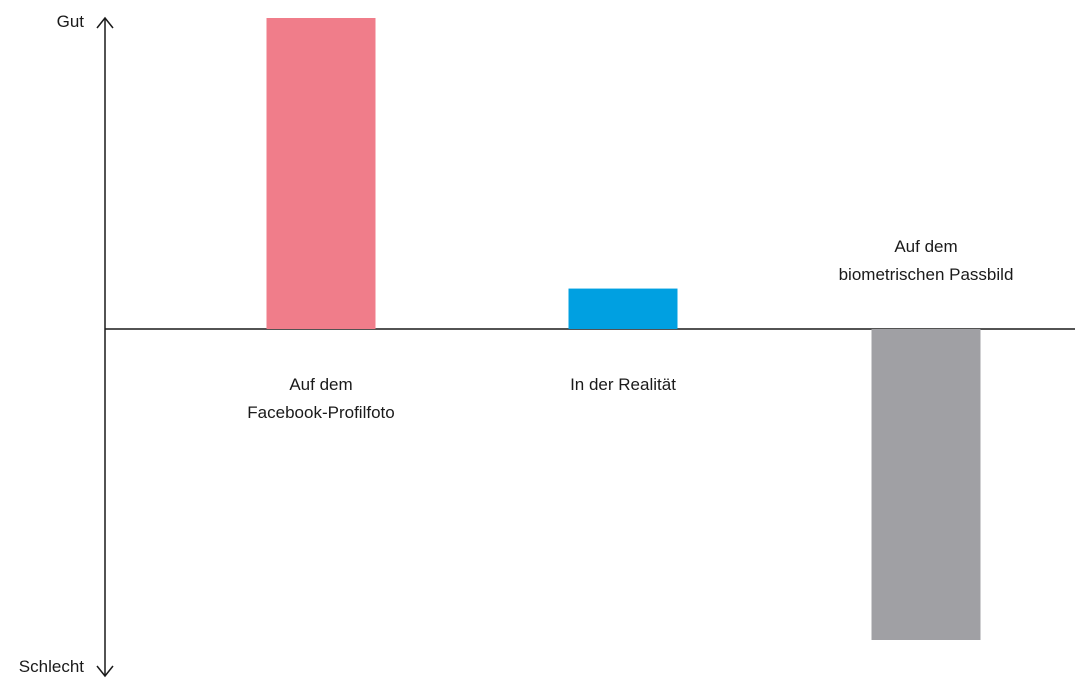 This screenshot has height=682, width=1075. I want to click on axis-top-label: Gut, so click(71, 21).